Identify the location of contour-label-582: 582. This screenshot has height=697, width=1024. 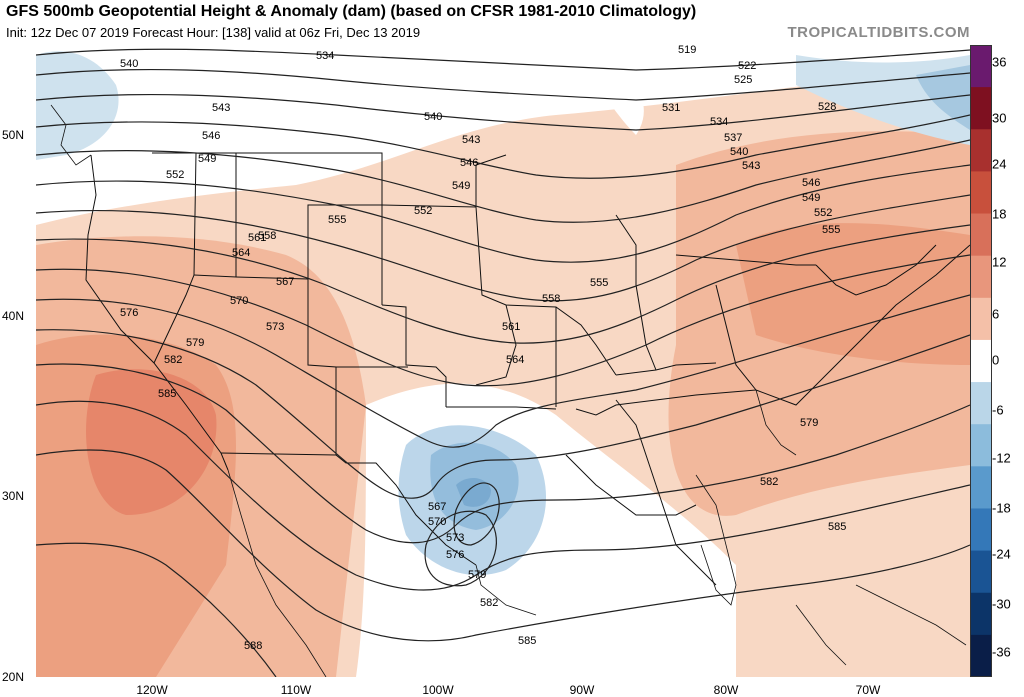
(173, 360).